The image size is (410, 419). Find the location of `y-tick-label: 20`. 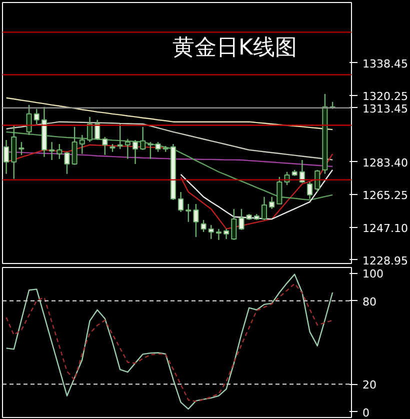

y-tick-label: 20 is located at coordinates (369, 385).